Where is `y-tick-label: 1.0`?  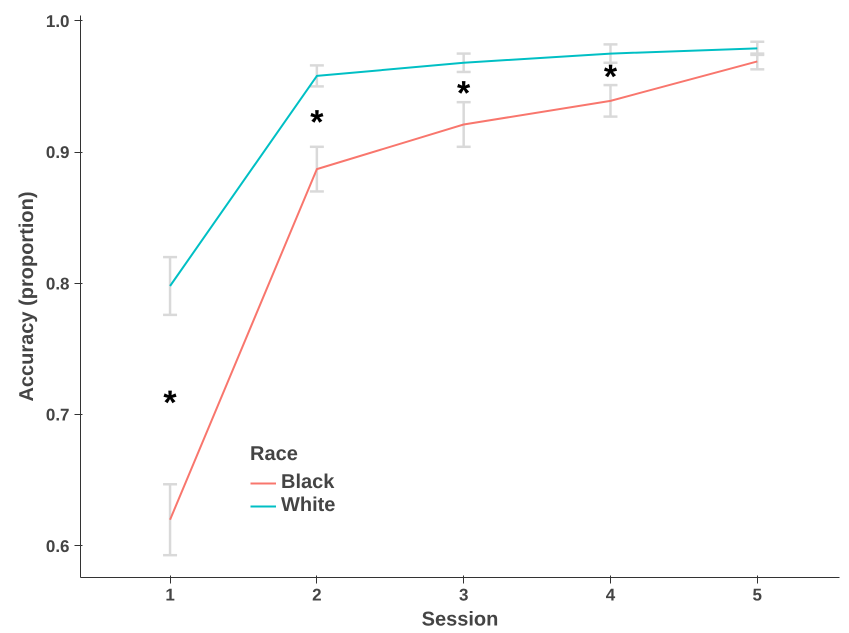
y-tick-label: 1.0 is located at coordinates (58, 21).